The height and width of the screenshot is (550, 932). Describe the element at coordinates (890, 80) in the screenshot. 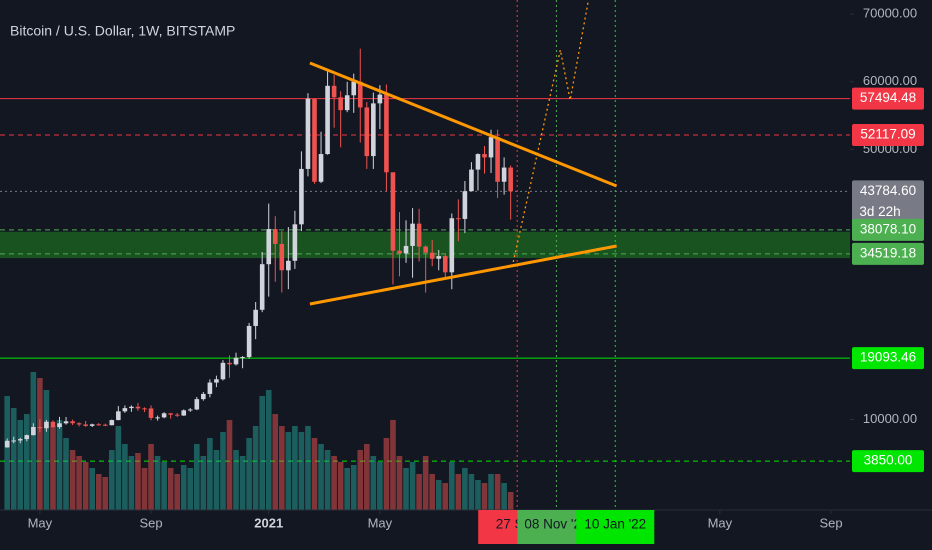

I see `y-tick-label: 60000.00` at that location.